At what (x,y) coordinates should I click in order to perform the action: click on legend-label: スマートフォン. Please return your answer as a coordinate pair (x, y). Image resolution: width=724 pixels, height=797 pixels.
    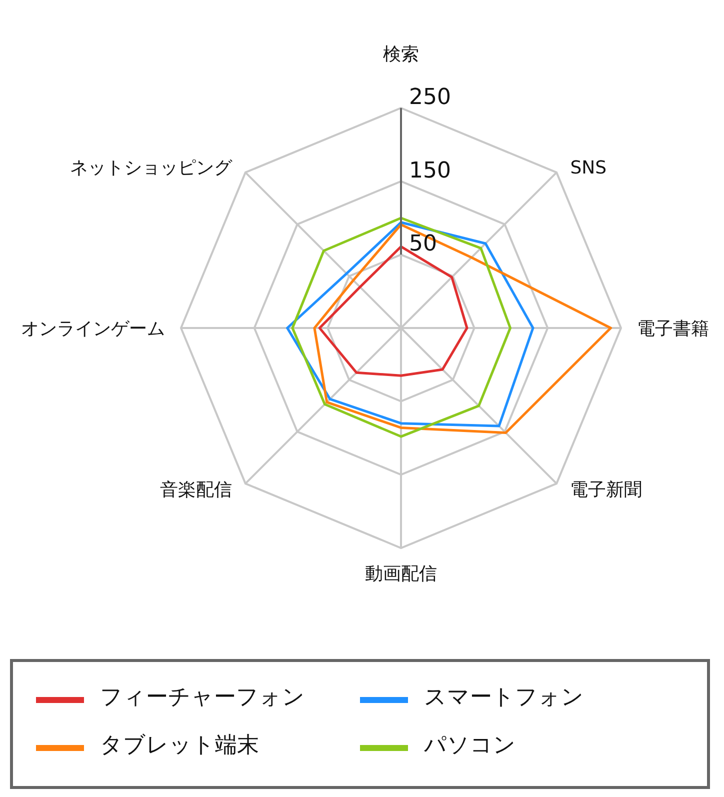
    Looking at the image, I should click on (504, 698).